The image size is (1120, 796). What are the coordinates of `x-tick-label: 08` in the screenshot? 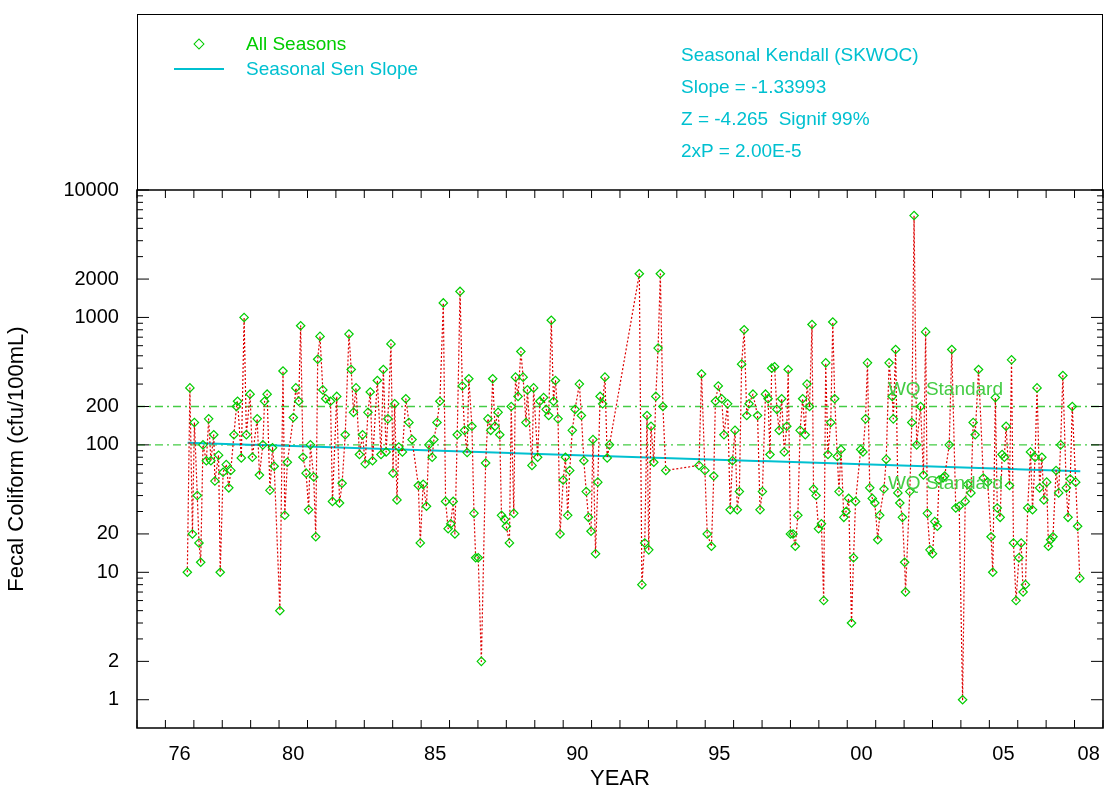 It's located at (1088, 752).